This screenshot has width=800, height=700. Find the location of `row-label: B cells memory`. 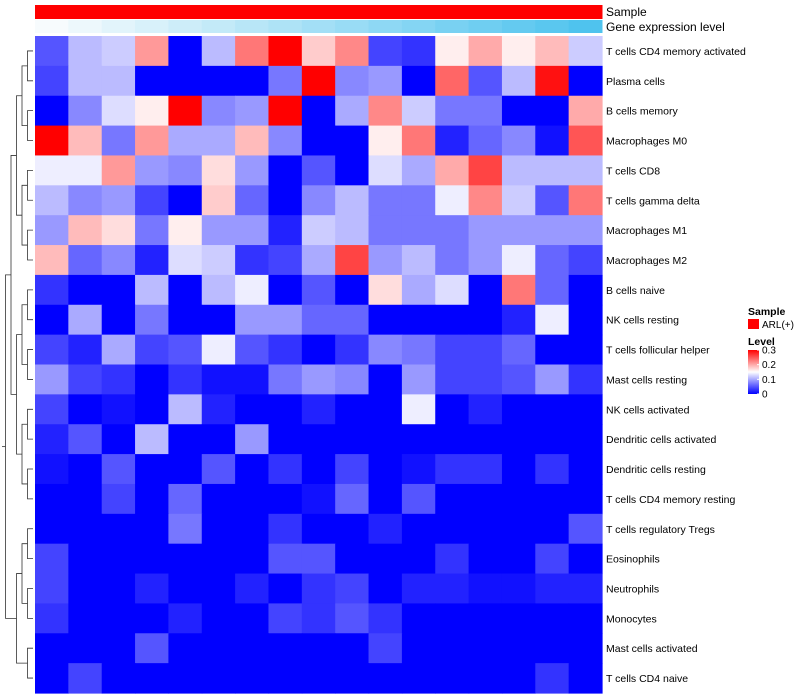

row-label: B cells memory is located at coordinates (642, 112).